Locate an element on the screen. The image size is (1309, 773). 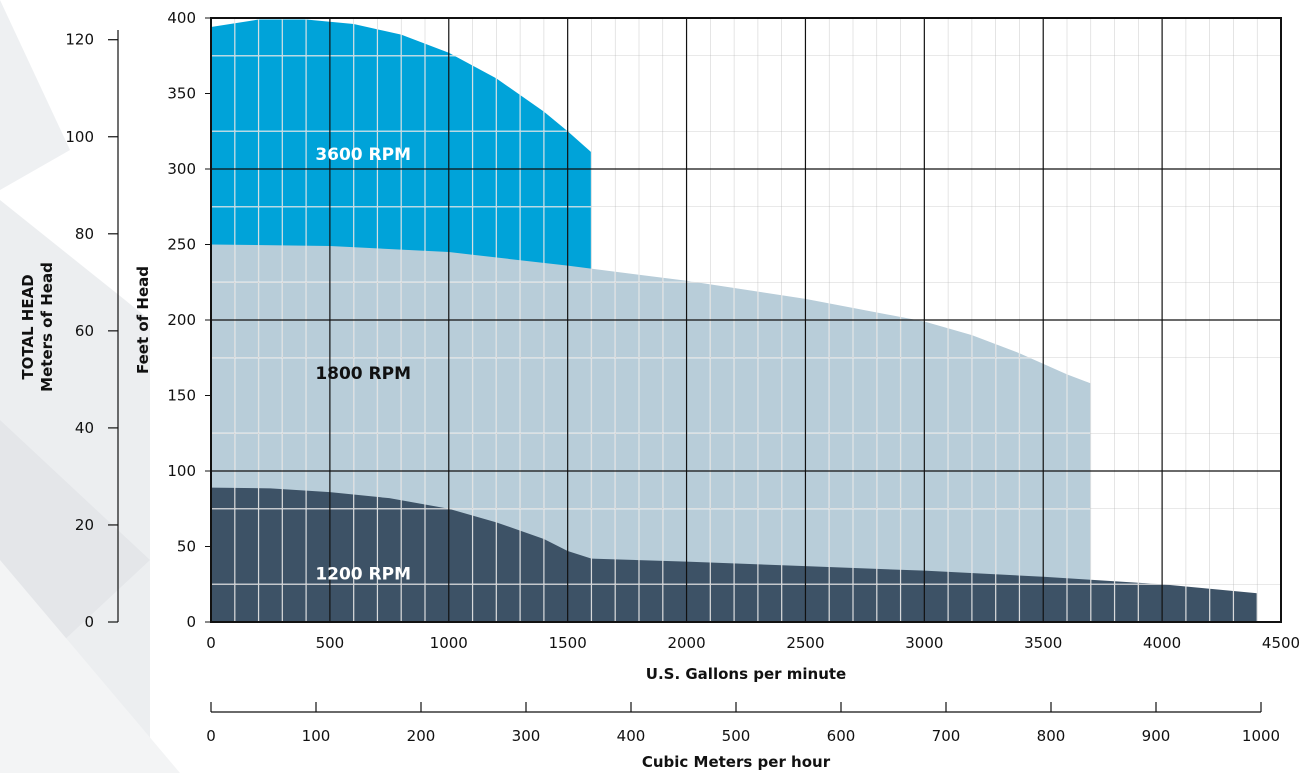
x-axis-secondary-title: Cubic Meters per hour is located at coordinates (736, 762).